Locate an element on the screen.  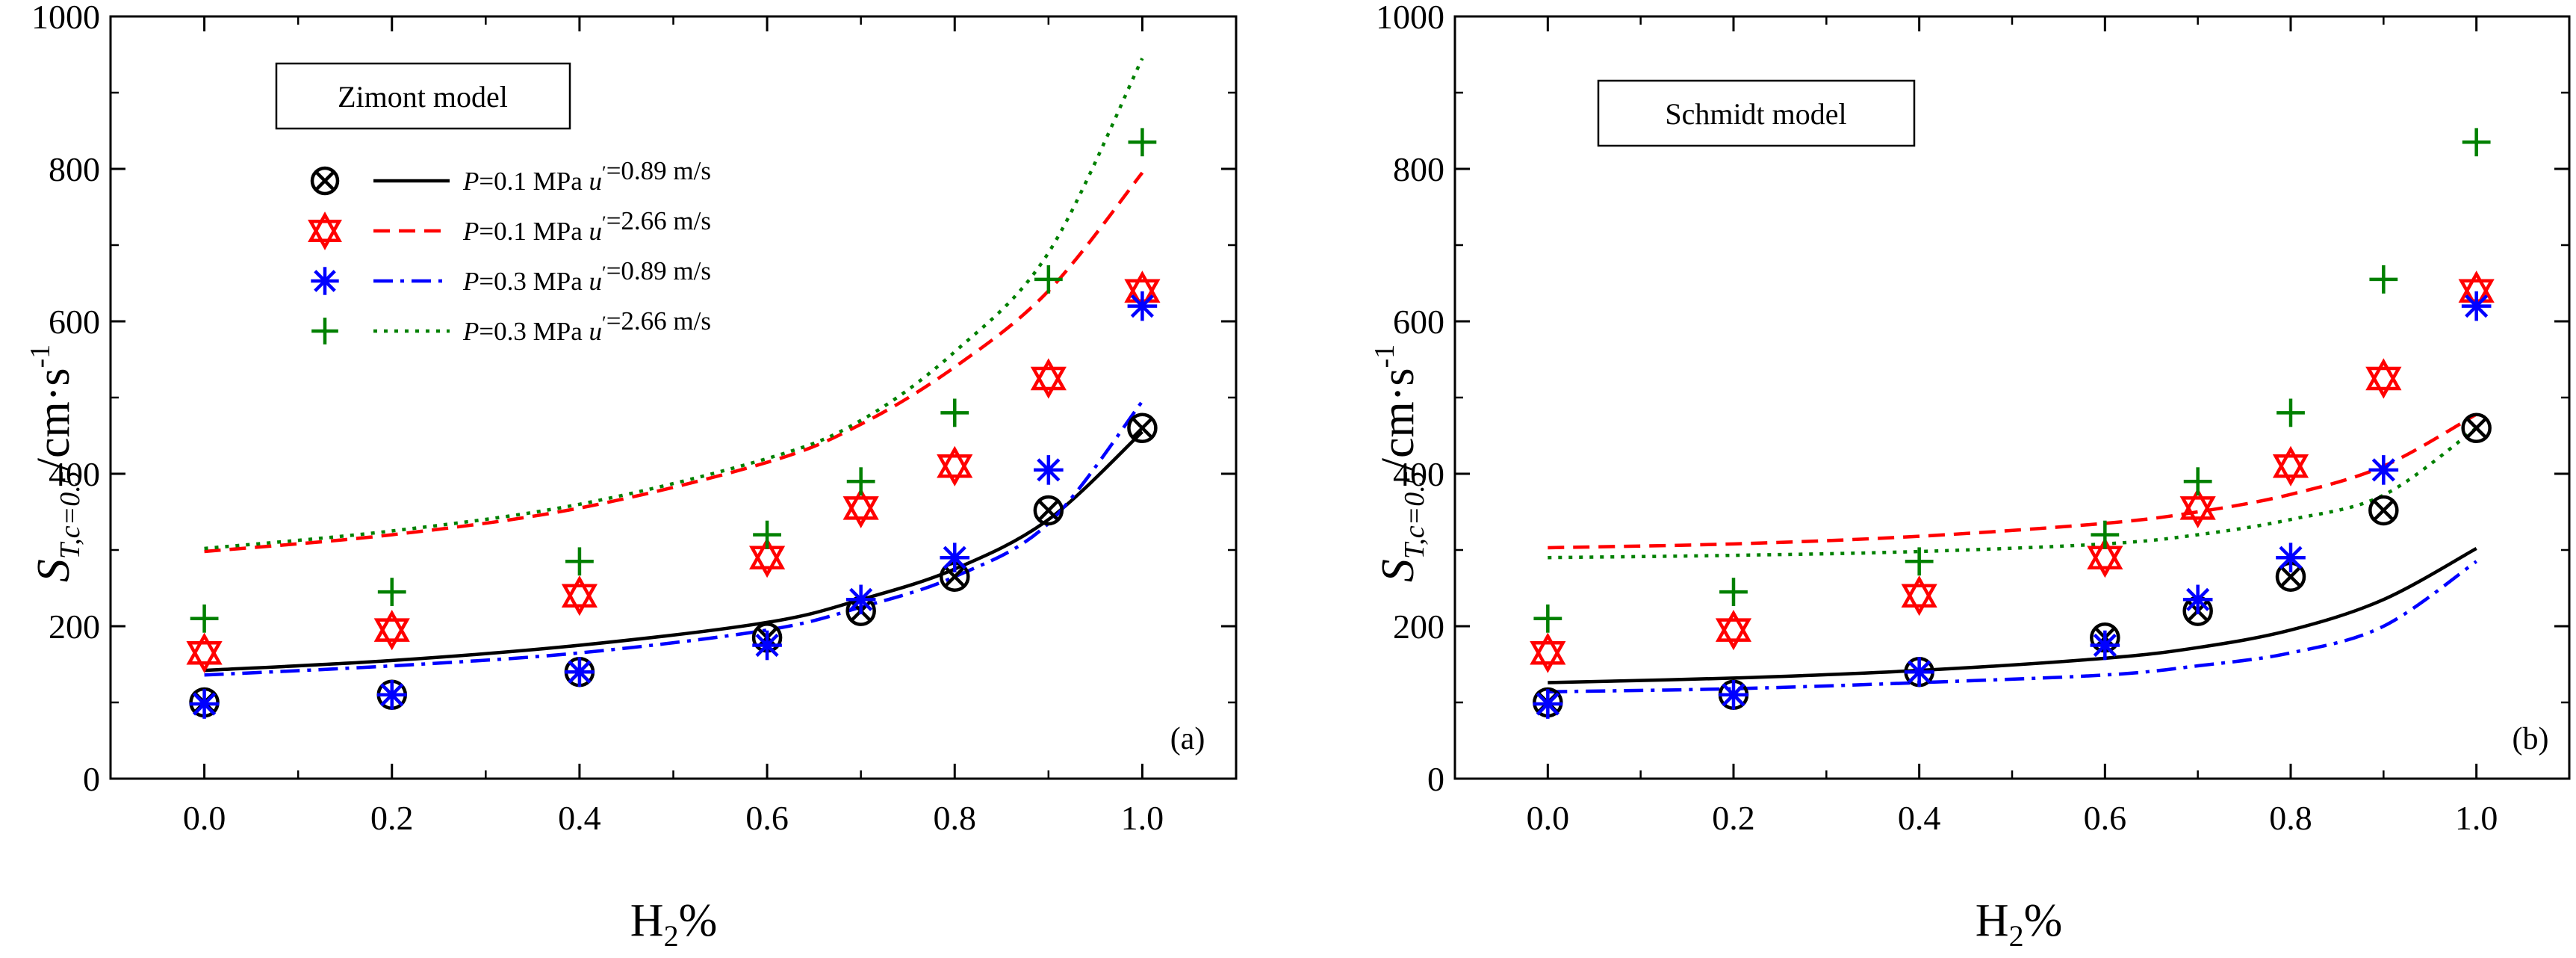
legend-row-4: P=0.3 MPa u′=2.66 m/s is located at coordinates (511, 326).